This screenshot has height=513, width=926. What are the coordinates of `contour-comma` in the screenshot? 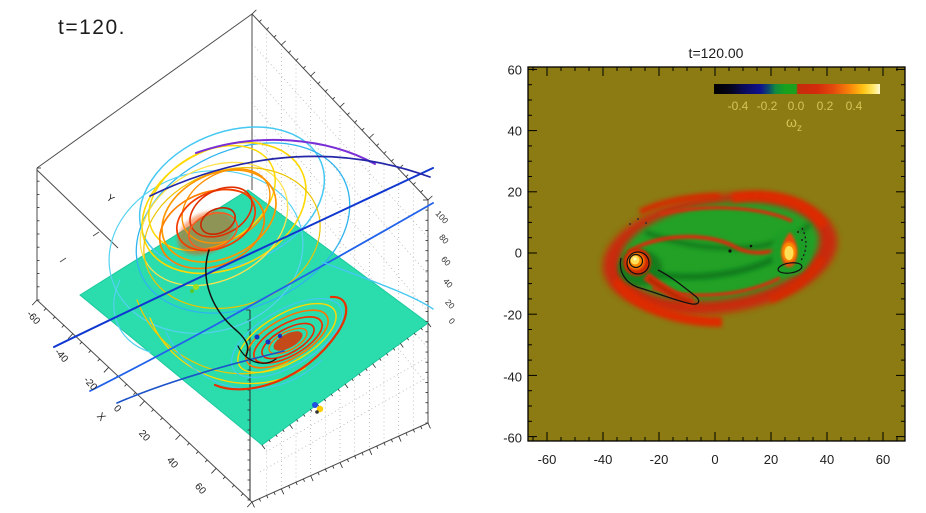 It's located at (659, 281).